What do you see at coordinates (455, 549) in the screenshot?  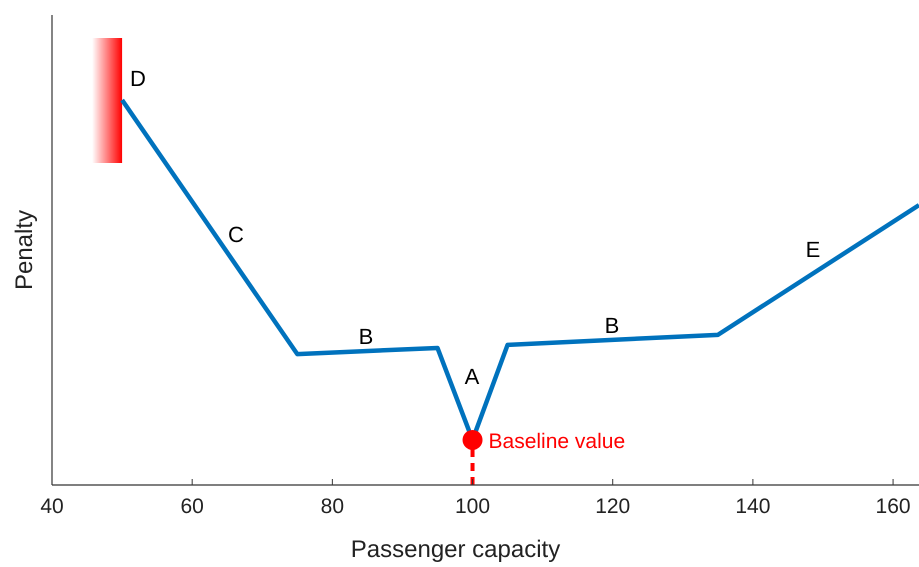 I see `x-axis-title: Passenger capacity` at bounding box center [455, 549].